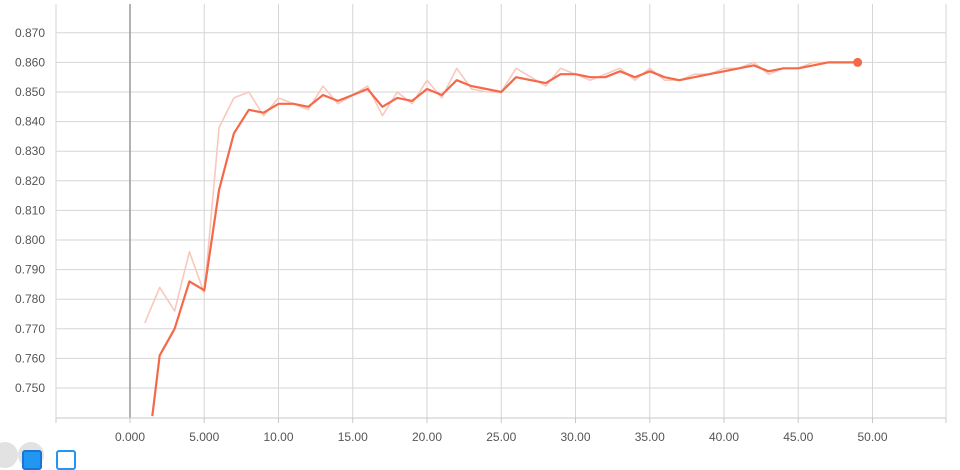 Image resolution: width=960 pixels, height=470 pixels. What do you see at coordinates (30, 62) in the screenshot?
I see `y-tick-label: 0.860` at bounding box center [30, 62].